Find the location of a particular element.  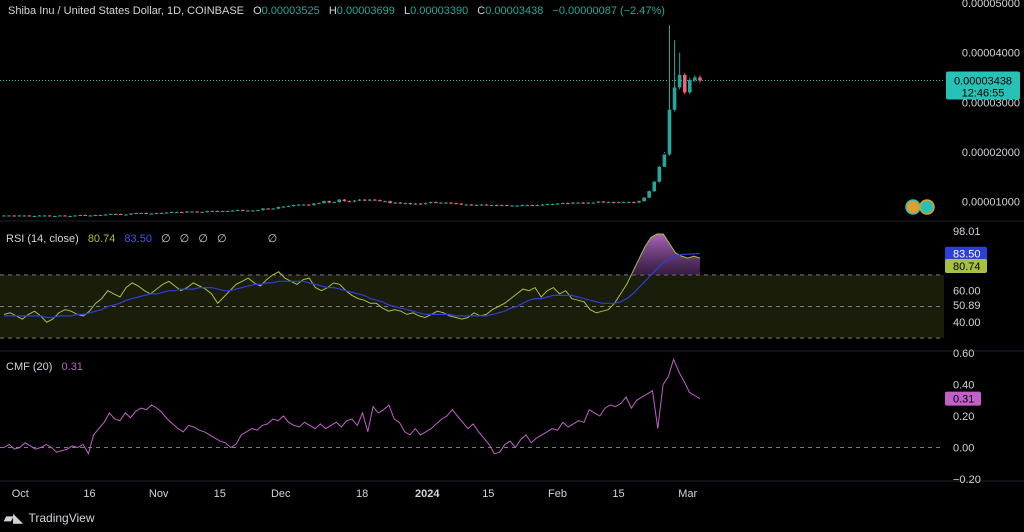

cmf-axis-tick: −0.20 is located at coordinates (967, 480).